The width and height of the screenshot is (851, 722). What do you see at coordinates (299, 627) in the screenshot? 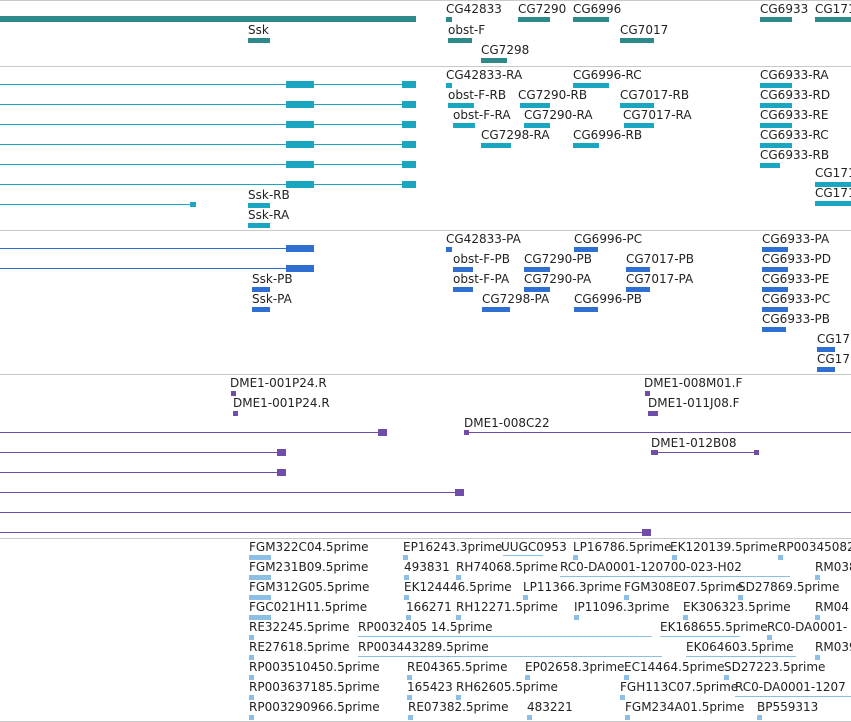
I see `est-label: RE32245.5prime` at bounding box center [299, 627].